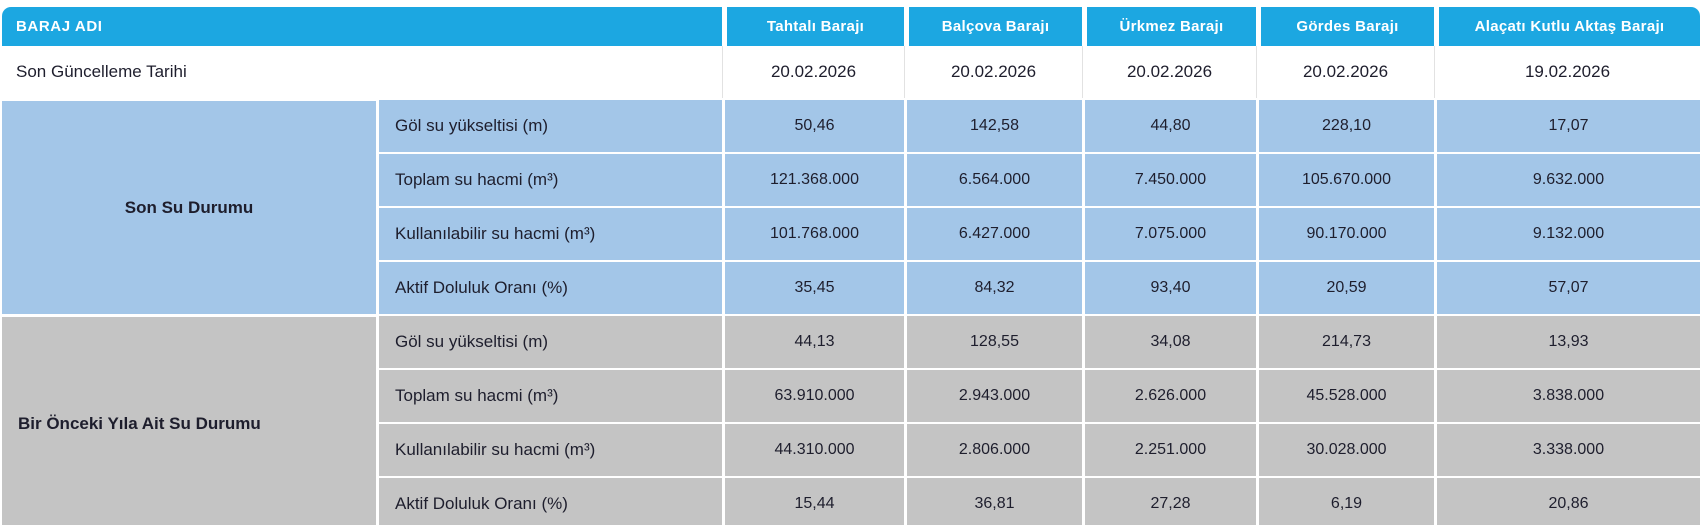  What do you see at coordinates (1567, 500) in the screenshot?
I see `cell-value: 20,86` at bounding box center [1567, 500].